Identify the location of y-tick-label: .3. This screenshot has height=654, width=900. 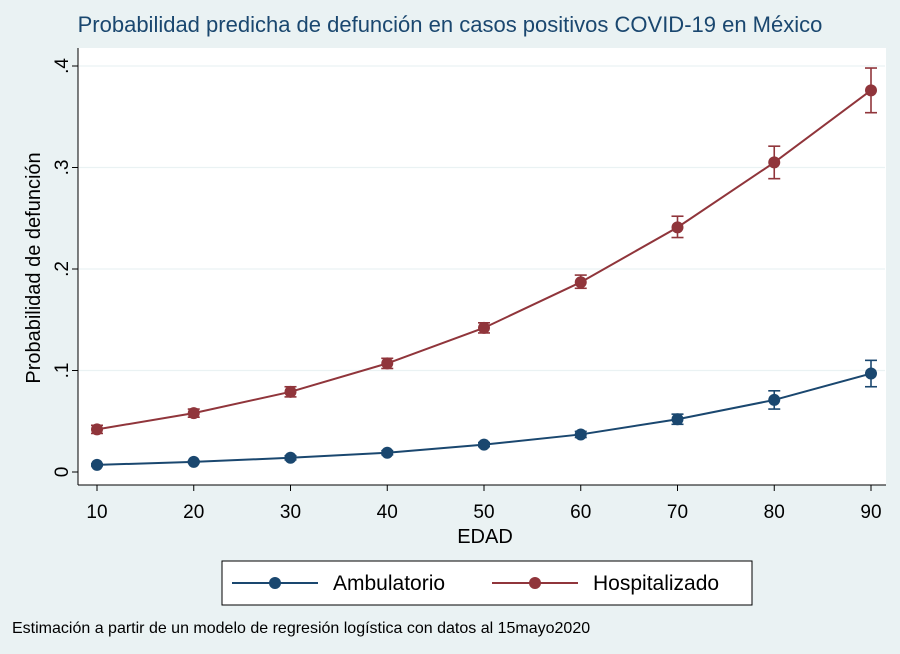
(62, 168).